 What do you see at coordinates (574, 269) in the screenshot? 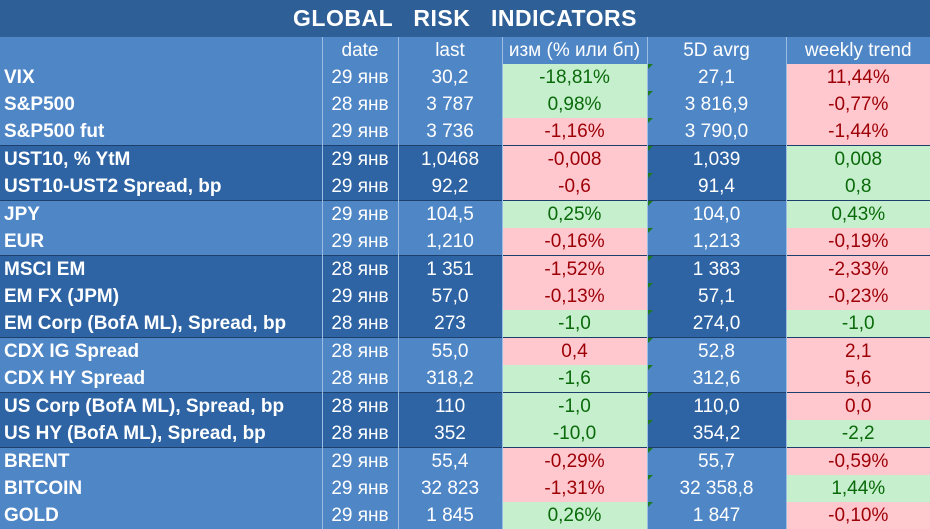
I see `change-cell: -1,52%` at bounding box center [574, 269].